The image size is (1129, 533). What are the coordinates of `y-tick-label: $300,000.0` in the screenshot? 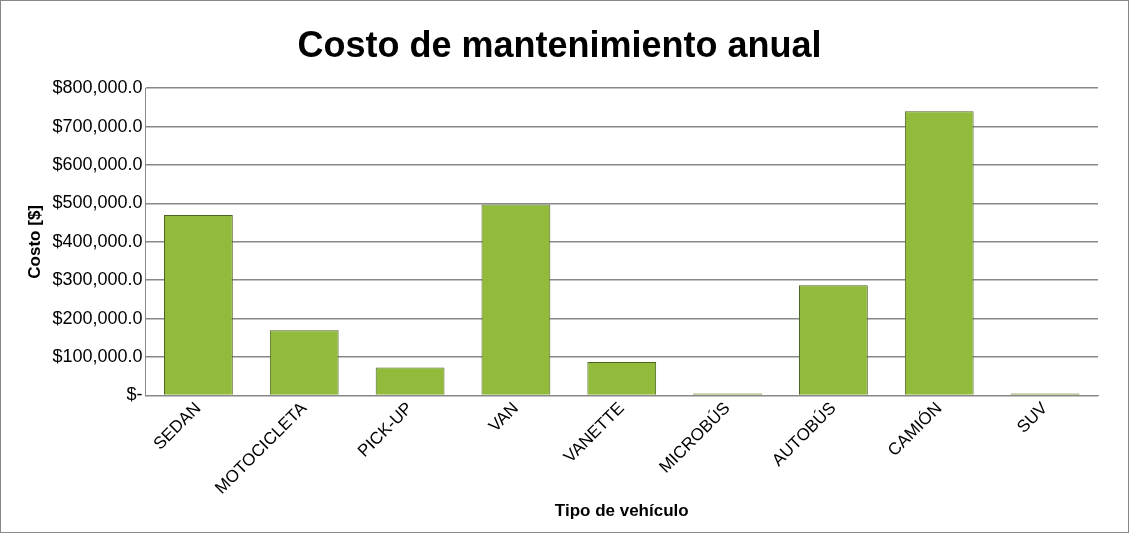 It's located at (97, 279).